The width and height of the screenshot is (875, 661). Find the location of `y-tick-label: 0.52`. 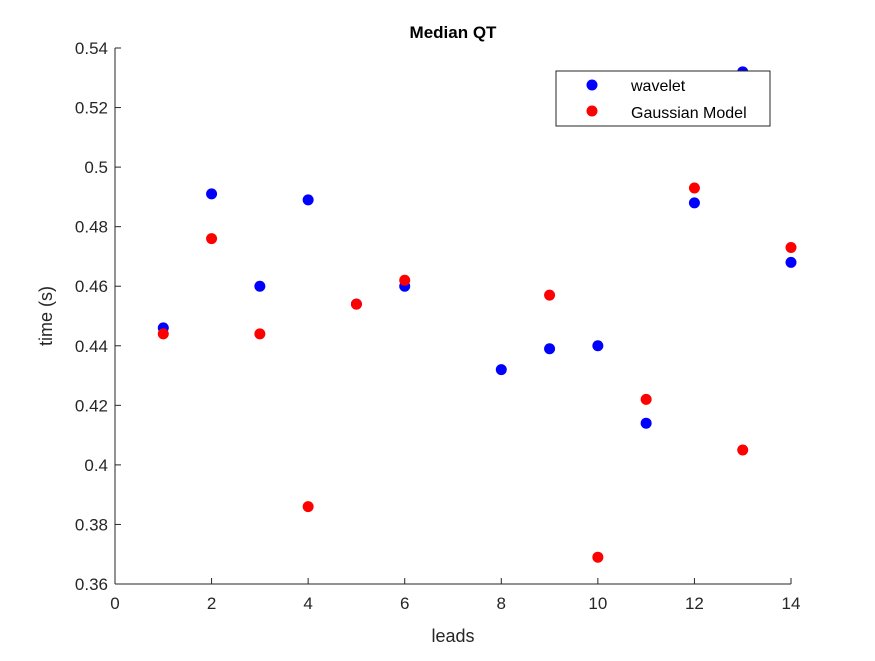

y-tick-label: 0.52 is located at coordinates (91, 108).